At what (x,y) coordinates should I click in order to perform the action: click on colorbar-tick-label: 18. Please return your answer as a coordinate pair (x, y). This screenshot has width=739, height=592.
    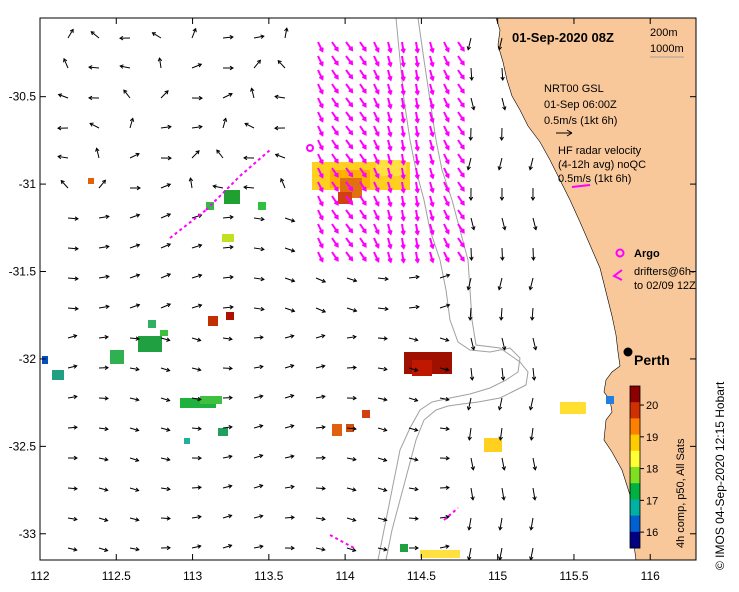
    Looking at the image, I should click on (652, 470).